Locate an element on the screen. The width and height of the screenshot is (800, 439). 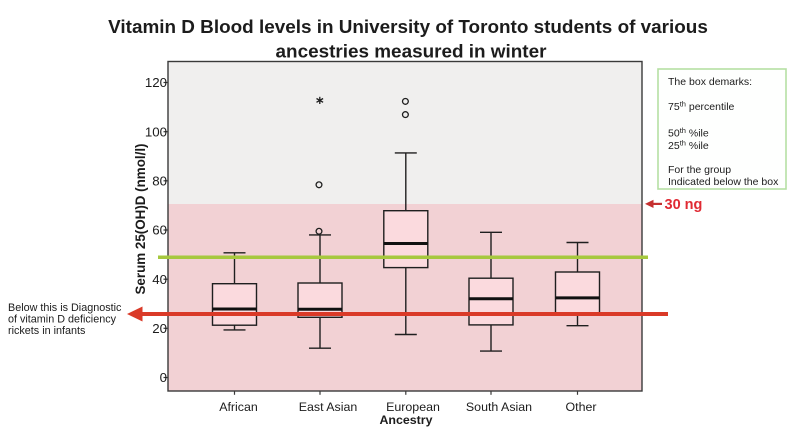
svg-text: The box demarks: is located at coordinates (710, 82).